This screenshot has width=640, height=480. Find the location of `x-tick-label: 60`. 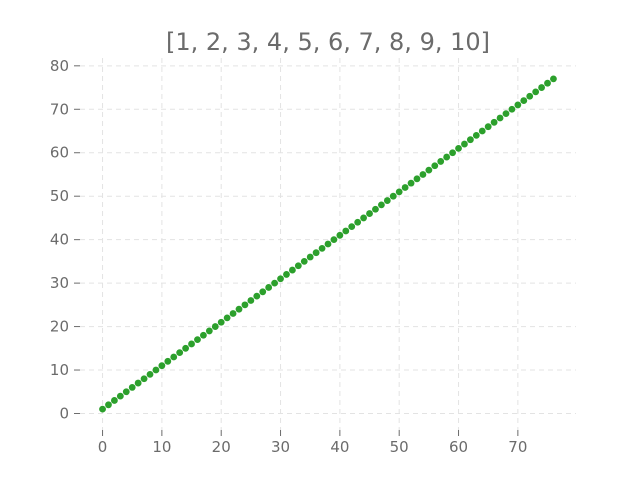

x-tick-label: 60 is located at coordinates (458, 447).